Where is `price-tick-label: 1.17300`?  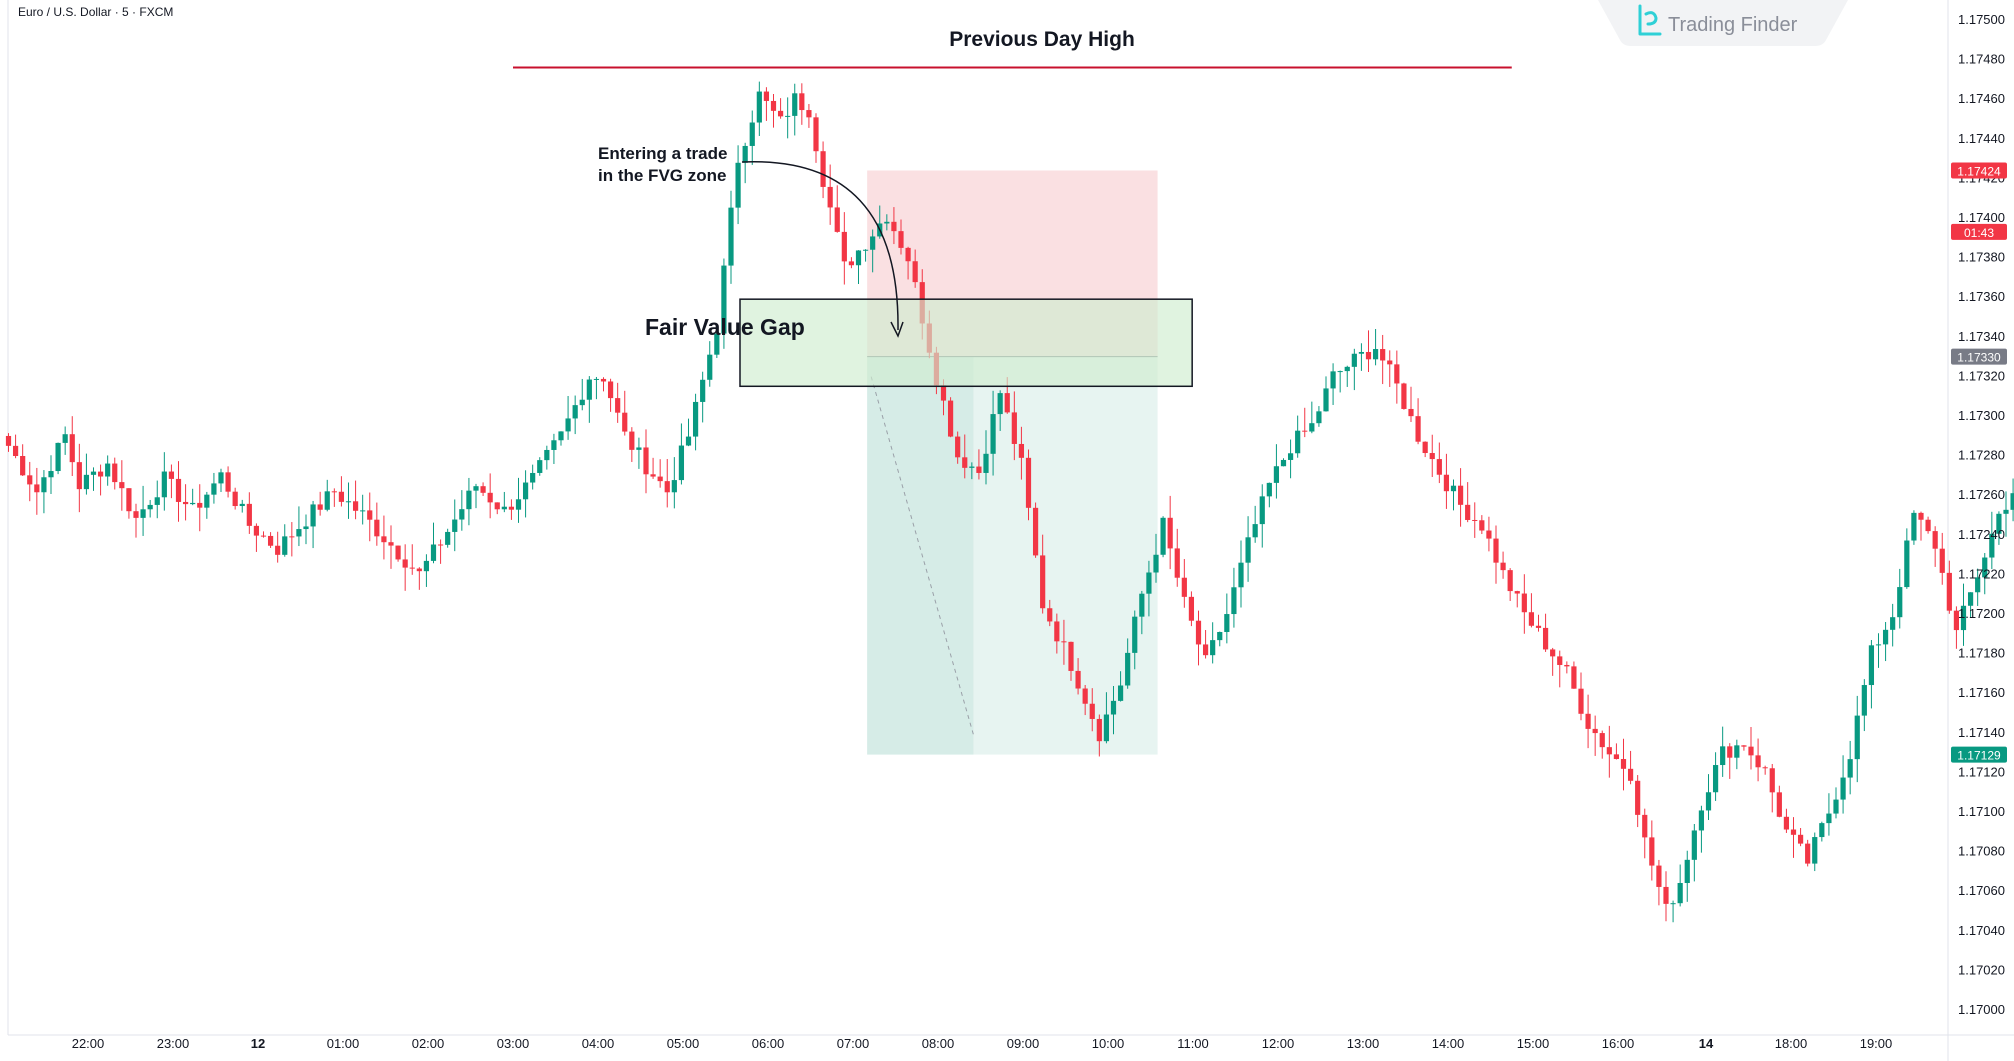 price-tick-label: 1.17300 is located at coordinates (1981, 415).